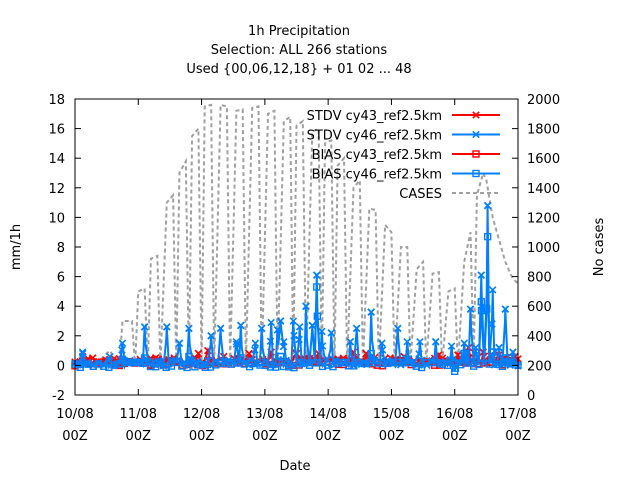 The image size is (640, 480). Describe the element at coordinates (56, 130) in the screenshot. I see `y-tick-label: 16` at that location.